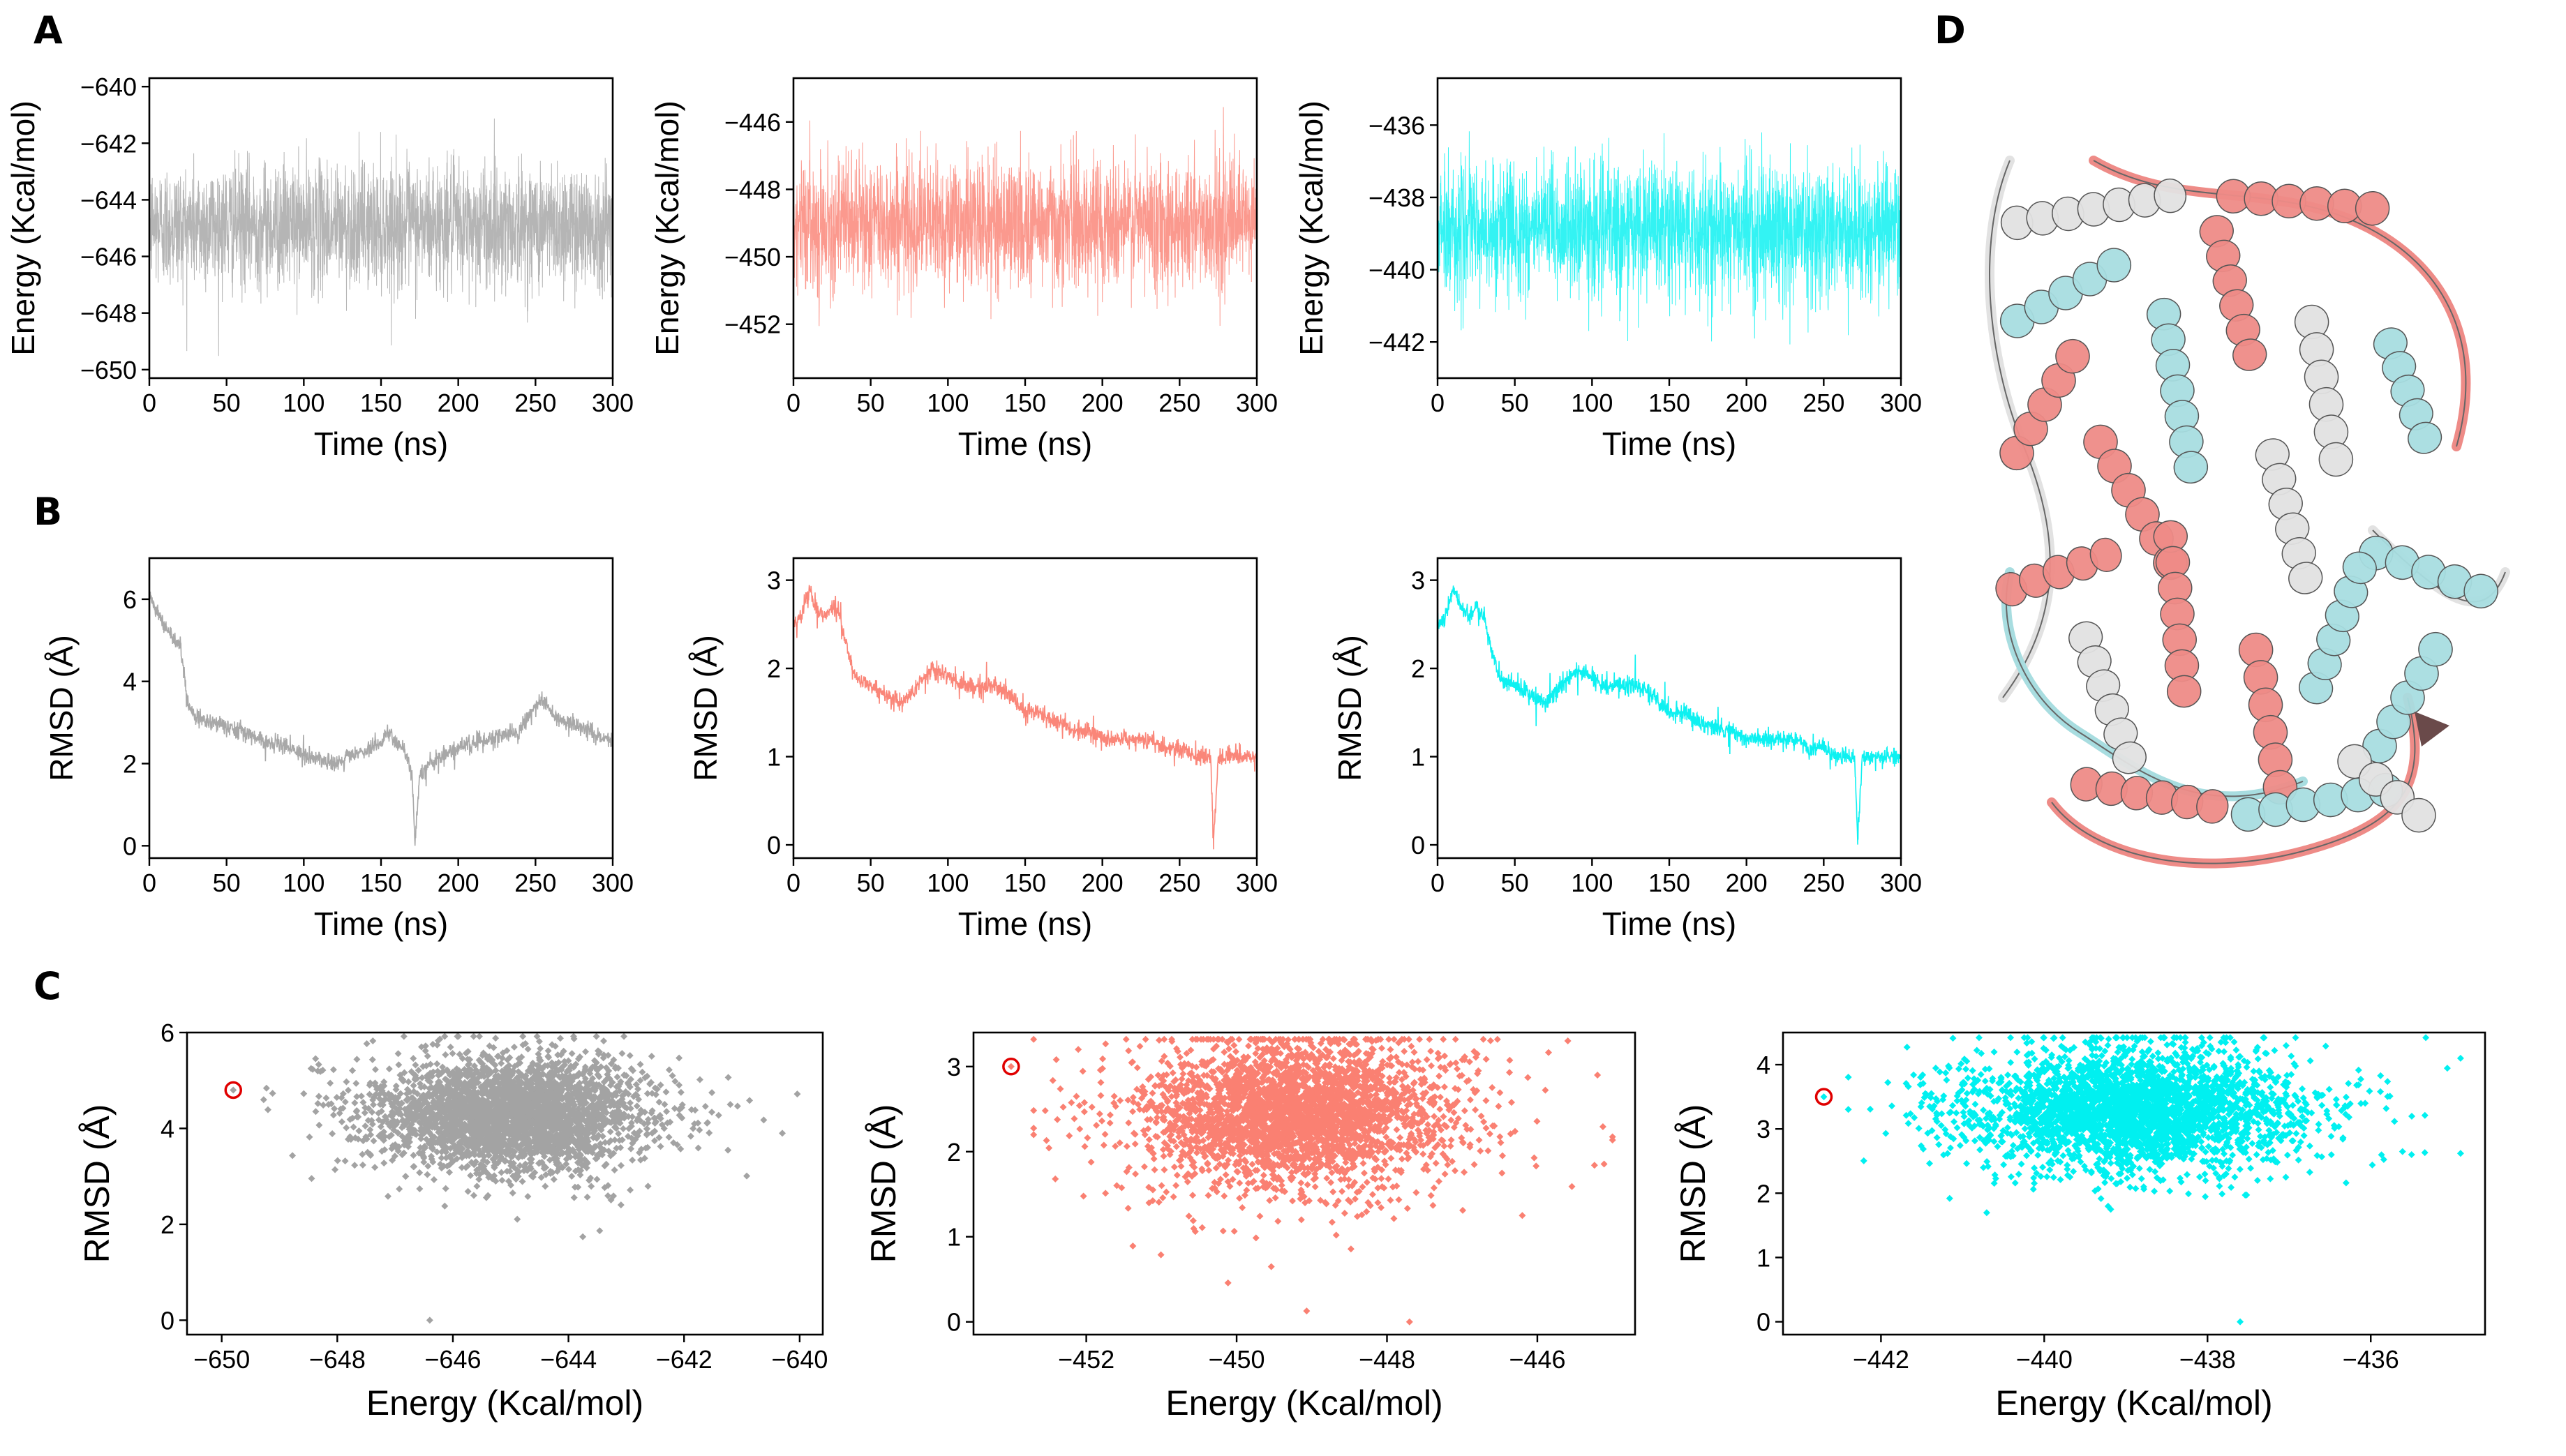 This screenshot has height=1456, width=2566. I want to click on y-tick-label: −436, so click(1396, 125).